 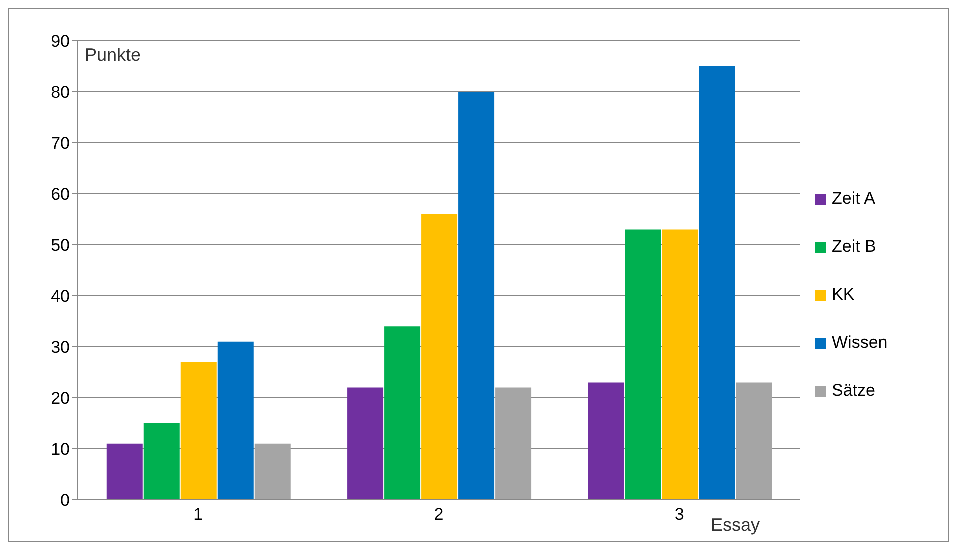 I want to click on y-tick-label: 40, so click(x=60, y=296).